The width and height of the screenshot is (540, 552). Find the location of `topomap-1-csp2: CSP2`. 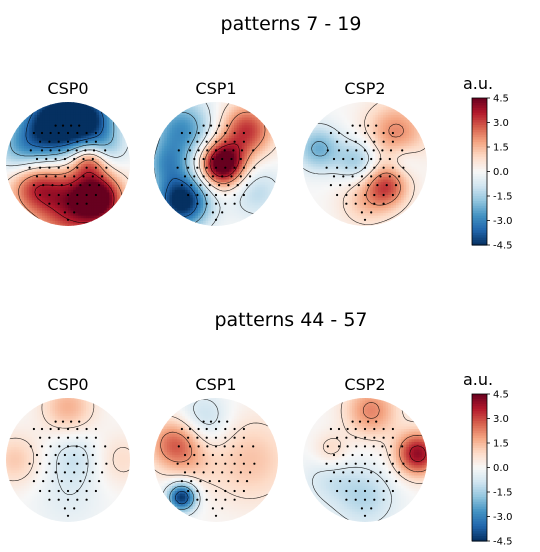

topomap-1-csp2: CSP2 is located at coordinates (365, 152).